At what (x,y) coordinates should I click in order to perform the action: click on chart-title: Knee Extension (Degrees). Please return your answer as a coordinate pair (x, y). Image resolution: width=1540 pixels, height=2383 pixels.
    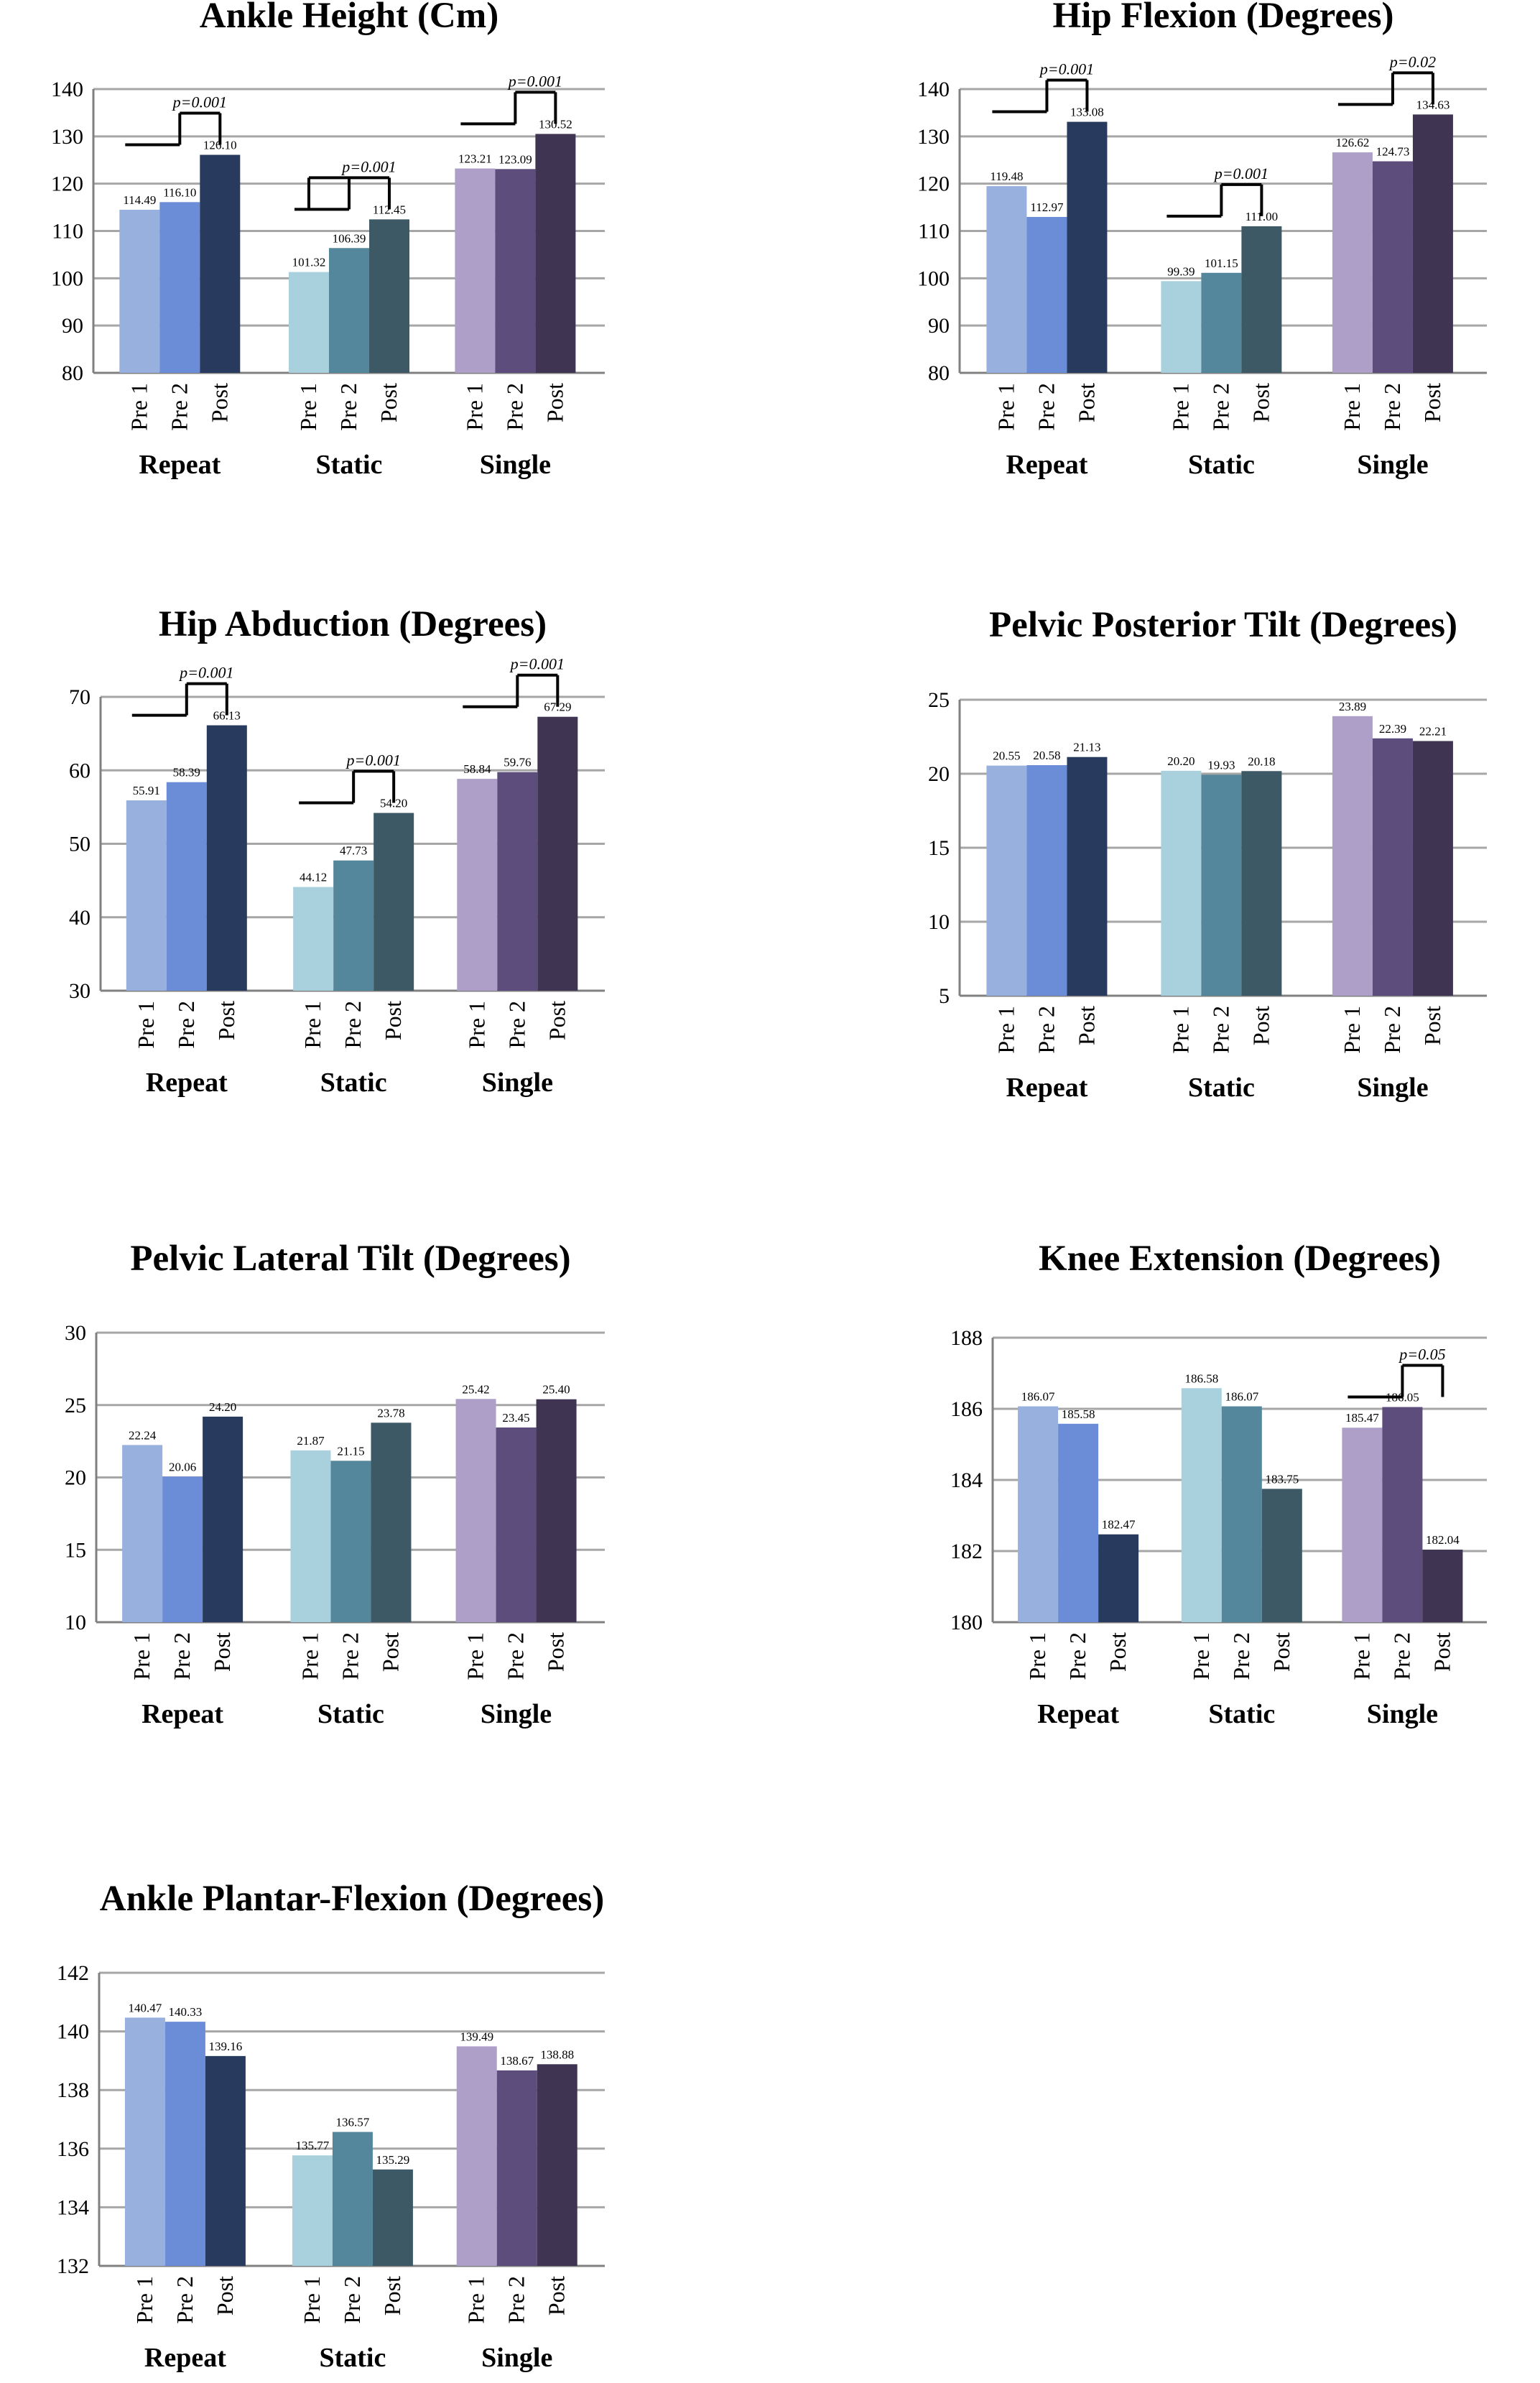
    Looking at the image, I should click on (1240, 1259).